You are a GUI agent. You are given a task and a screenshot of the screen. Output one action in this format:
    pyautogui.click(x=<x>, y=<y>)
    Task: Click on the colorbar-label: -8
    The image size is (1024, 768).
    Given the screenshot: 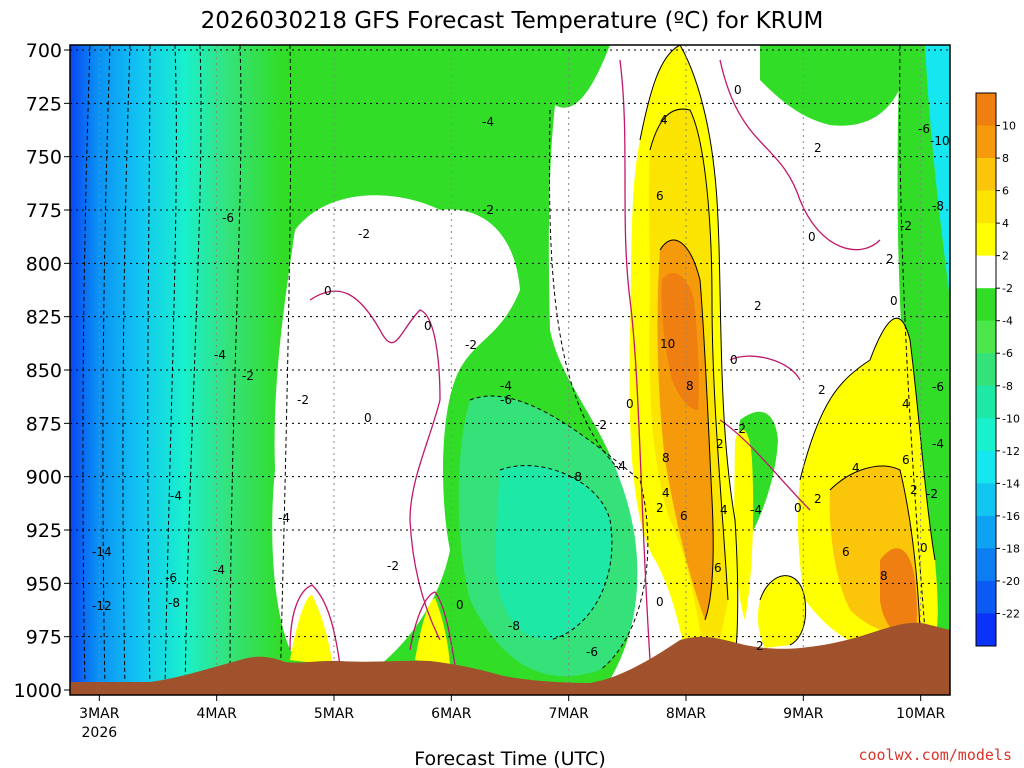 What is the action you would take?
    pyautogui.click(x=1007, y=386)
    